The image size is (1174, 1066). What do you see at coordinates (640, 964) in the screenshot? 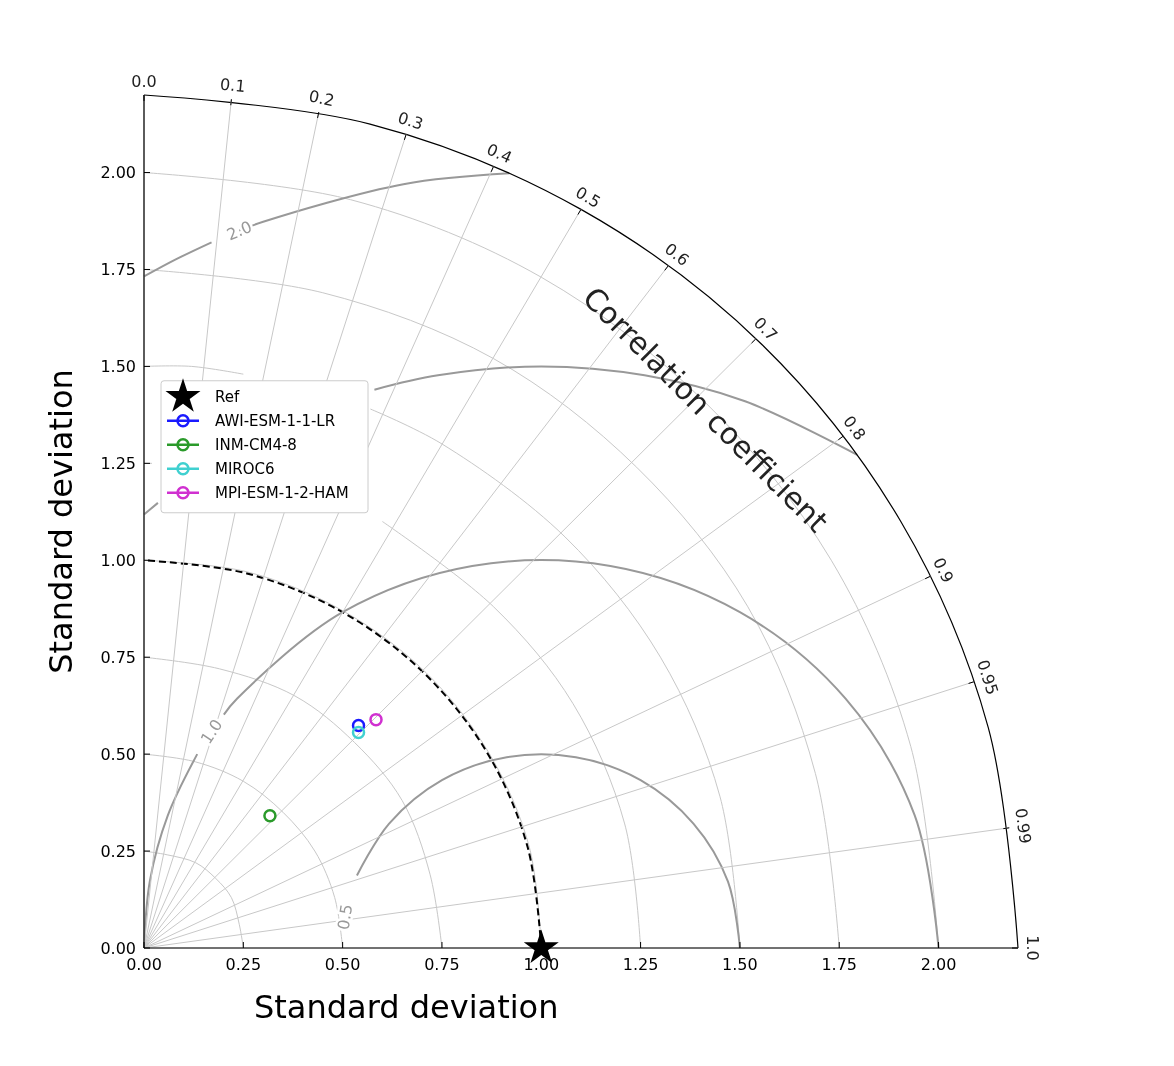
I see `x-tick-label: 1.25` at bounding box center [640, 964].